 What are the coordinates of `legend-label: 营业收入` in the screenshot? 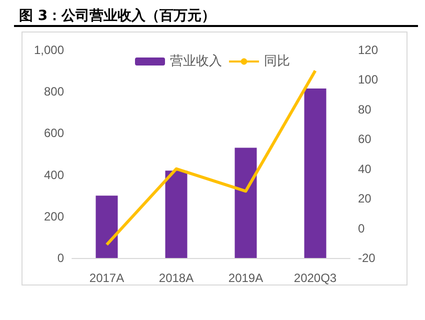 It's located at (196, 61).